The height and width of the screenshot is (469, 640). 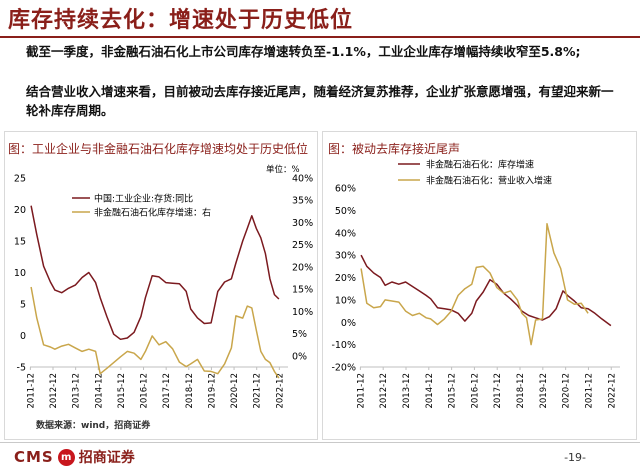 What do you see at coordinates (283, 169) in the screenshot?
I see `unit-label: 单位：%` at bounding box center [283, 169].